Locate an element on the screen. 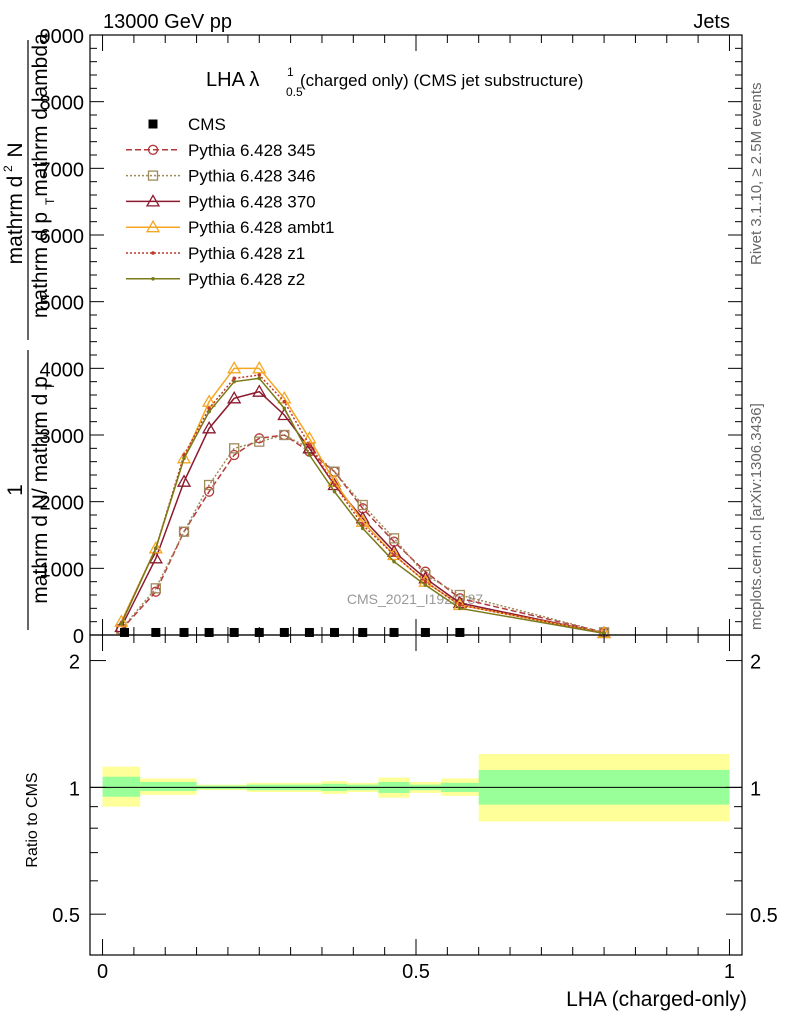 The height and width of the screenshot is (1024, 786). legend-item: Pythia 6.428 z2 is located at coordinates (215, 279).